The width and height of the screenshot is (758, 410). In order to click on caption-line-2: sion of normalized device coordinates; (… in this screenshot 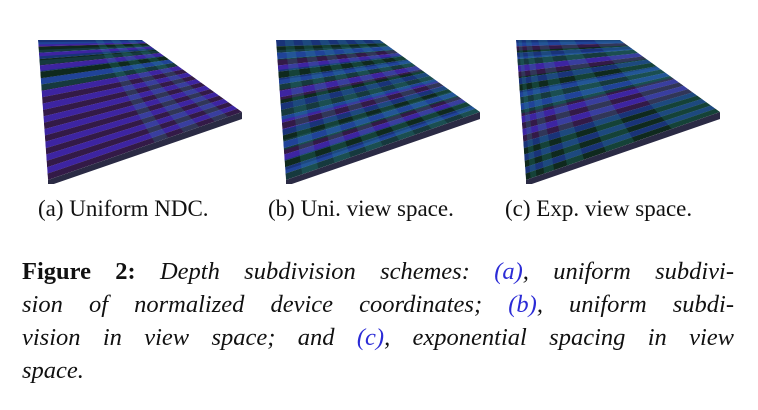, I will do `click(378, 304)`.